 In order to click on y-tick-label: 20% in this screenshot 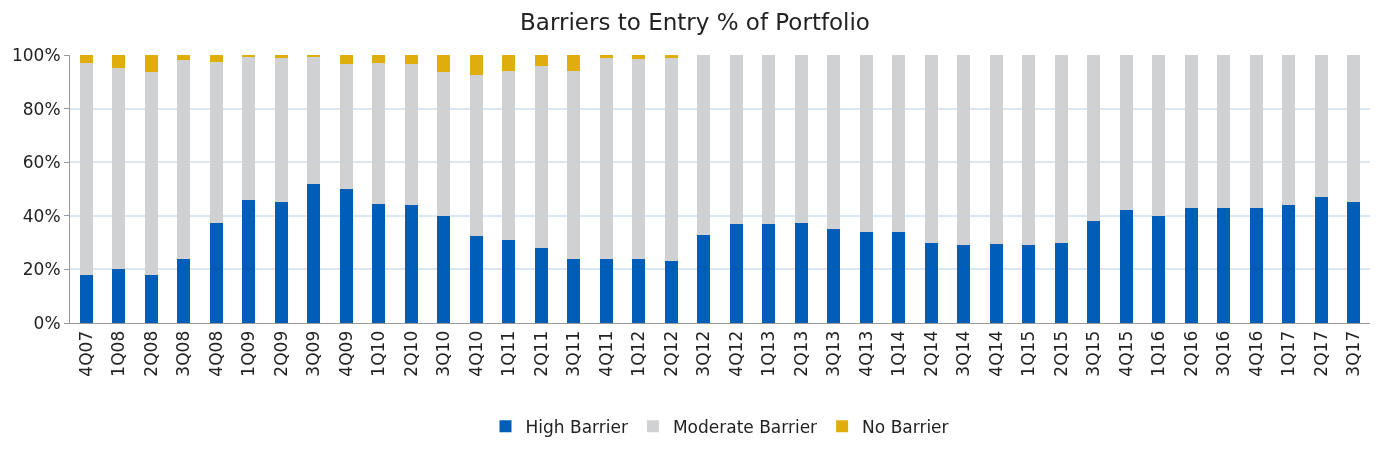, I will do `click(41, 269)`.